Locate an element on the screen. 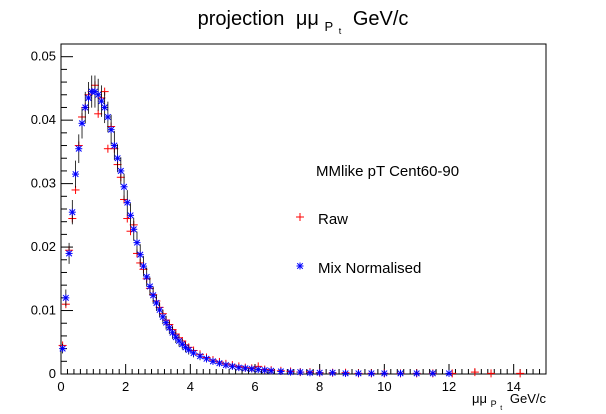  x-tick-label: 12 is located at coordinates (449, 386).